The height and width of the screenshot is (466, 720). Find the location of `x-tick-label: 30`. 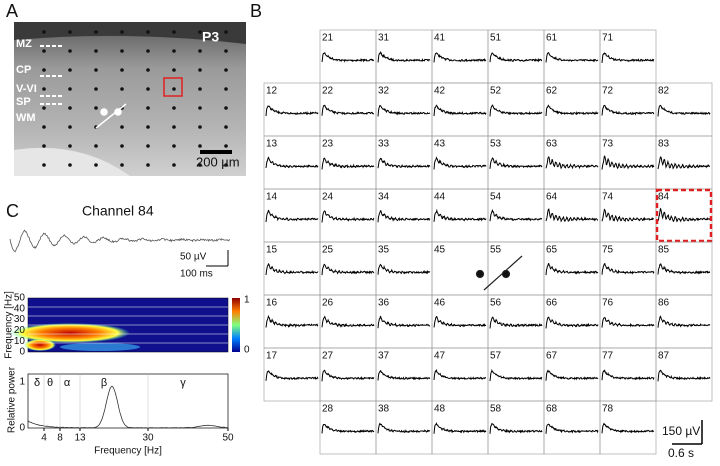

x-tick-label: 30 is located at coordinates (148, 438).